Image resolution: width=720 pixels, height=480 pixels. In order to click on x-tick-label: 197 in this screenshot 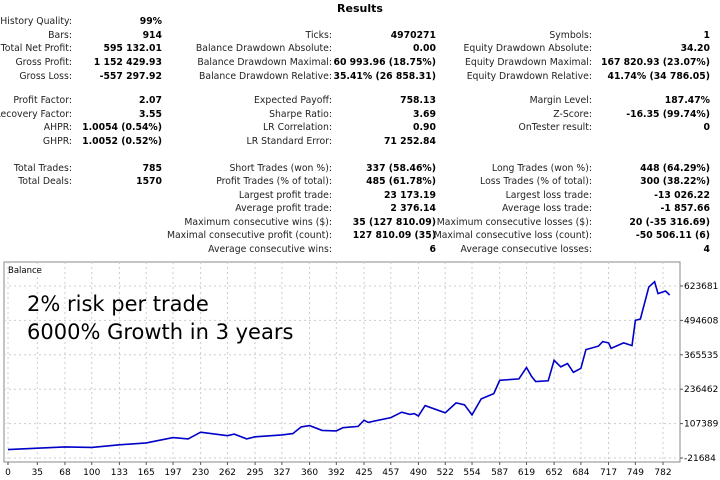, I will do `click(172, 473)`.